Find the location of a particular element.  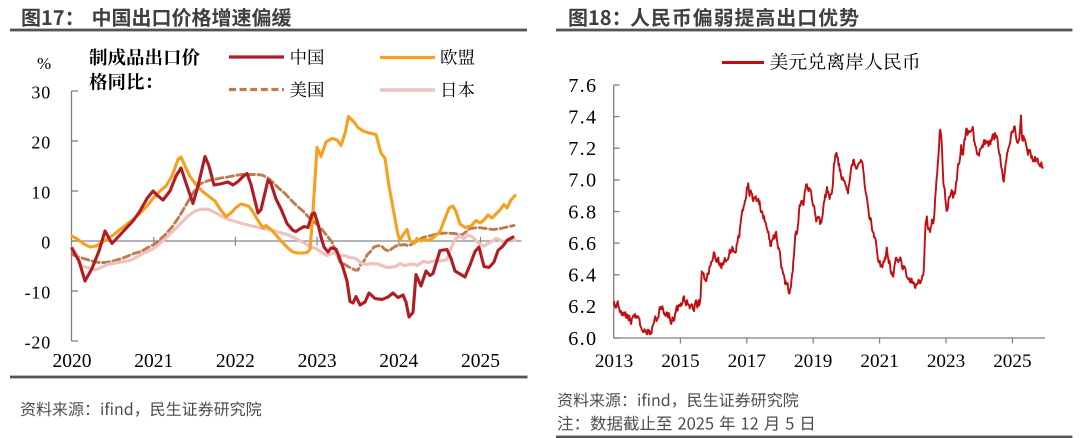

svg-text: 2019 is located at coordinates (813, 361).